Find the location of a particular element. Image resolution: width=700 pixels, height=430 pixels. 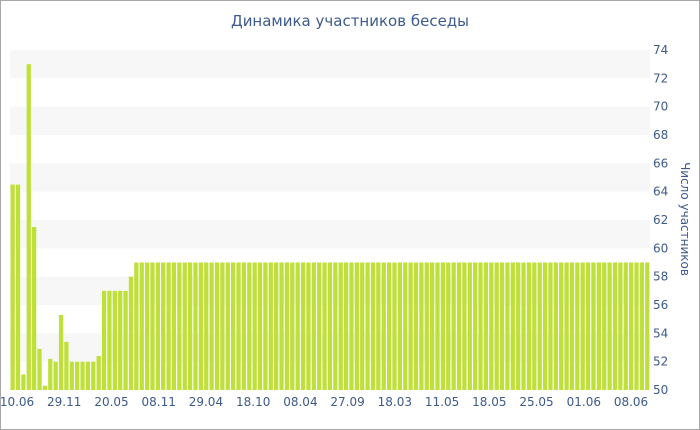

y-tick-label: 74 is located at coordinates (660, 50).